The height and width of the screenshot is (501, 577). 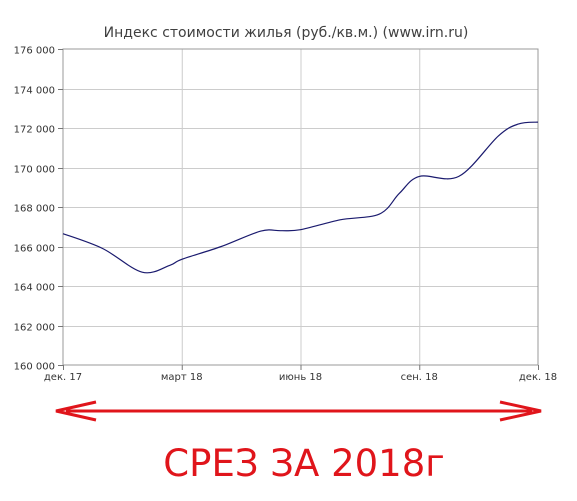 I want to click on annotation: СРЕЗ ЗА 2018г, so click(x=298, y=442).